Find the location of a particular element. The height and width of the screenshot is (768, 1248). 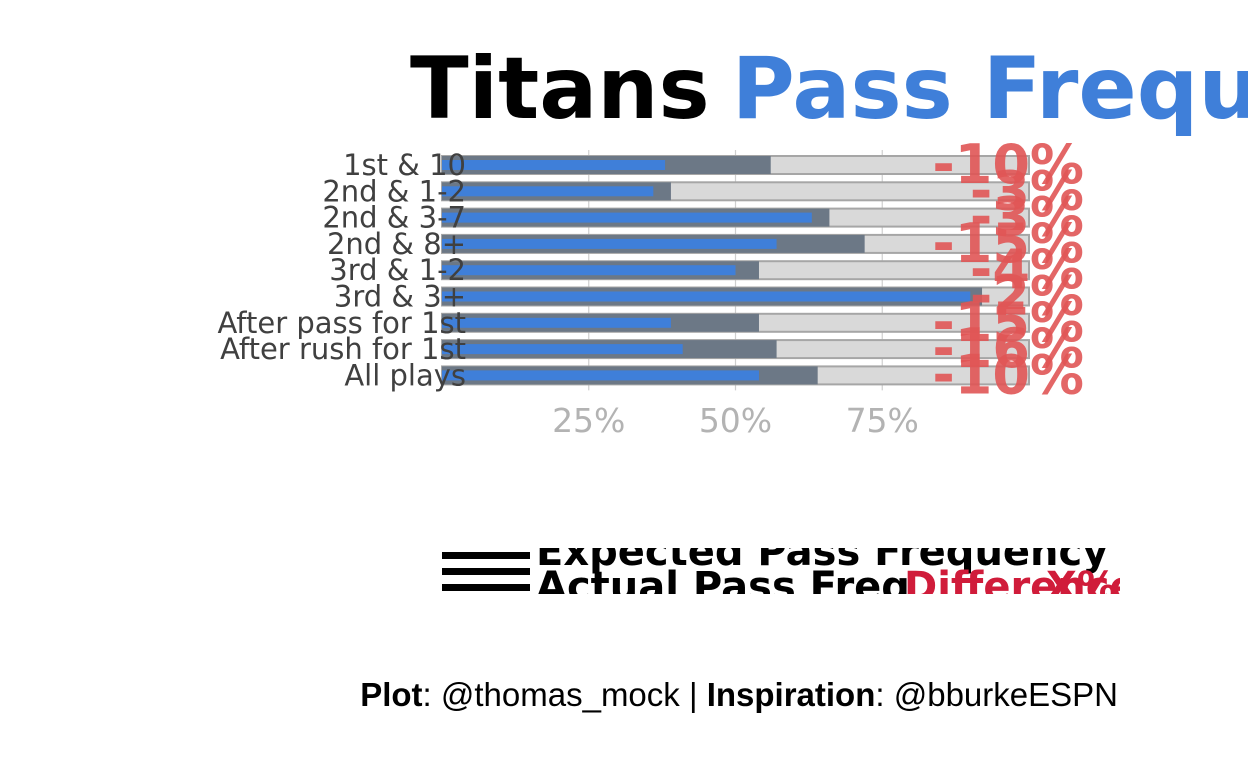

category-label: 3rd & 3+ is located at coordinates (400, 297).